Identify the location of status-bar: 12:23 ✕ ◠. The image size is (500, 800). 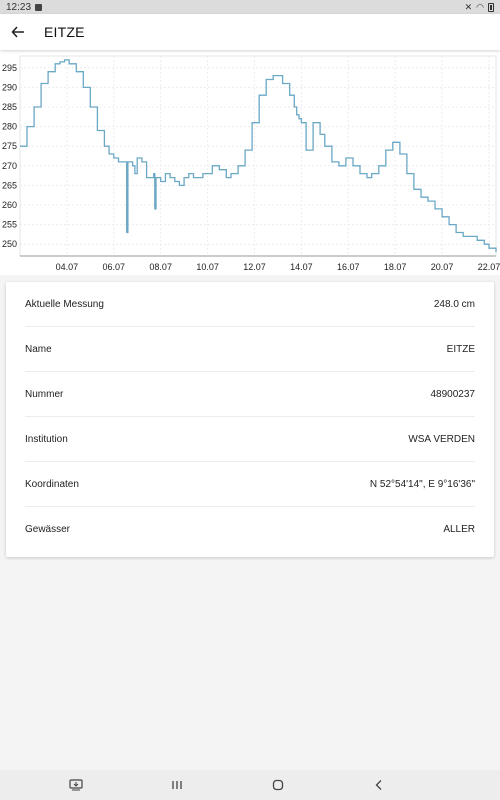
(250, 7).